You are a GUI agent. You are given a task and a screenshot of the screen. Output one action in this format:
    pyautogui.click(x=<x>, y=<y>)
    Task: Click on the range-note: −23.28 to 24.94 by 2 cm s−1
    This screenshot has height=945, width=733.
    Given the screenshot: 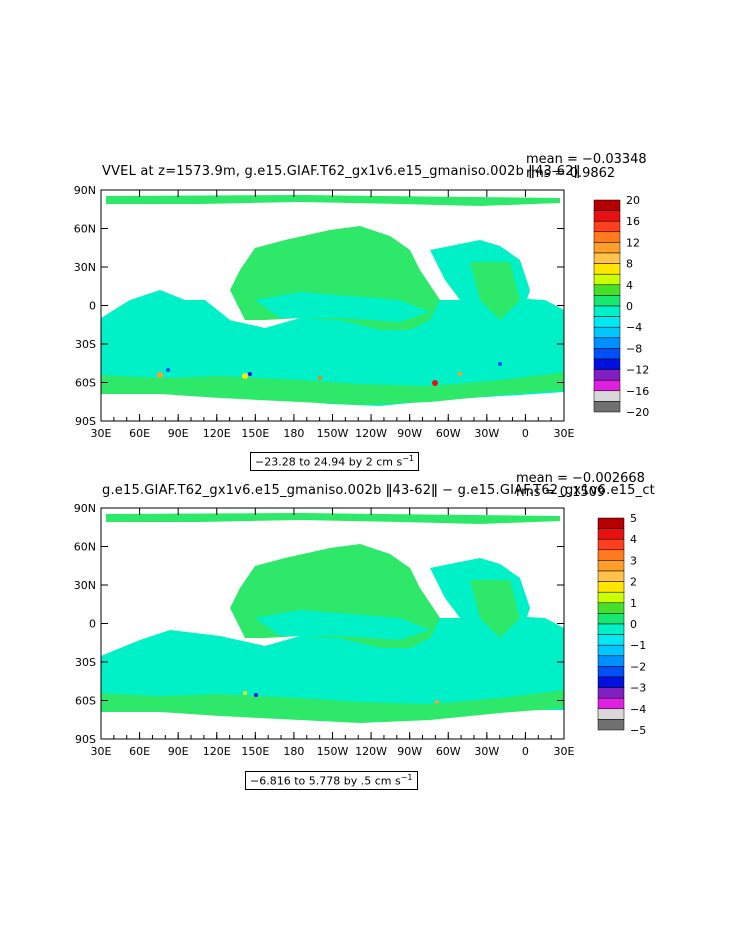 What is the action you would take?
    pyautogui.click(x=335, y=461)
    